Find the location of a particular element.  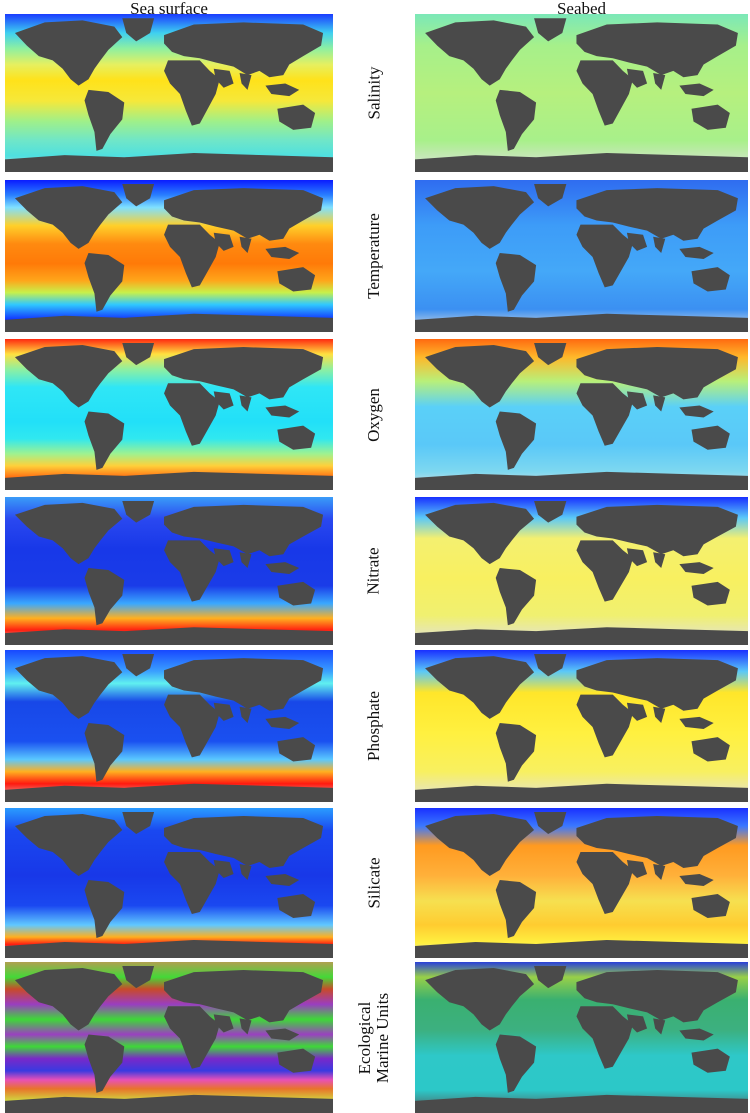

map-sea-surface-temperature is located at coordinates (169, 256).